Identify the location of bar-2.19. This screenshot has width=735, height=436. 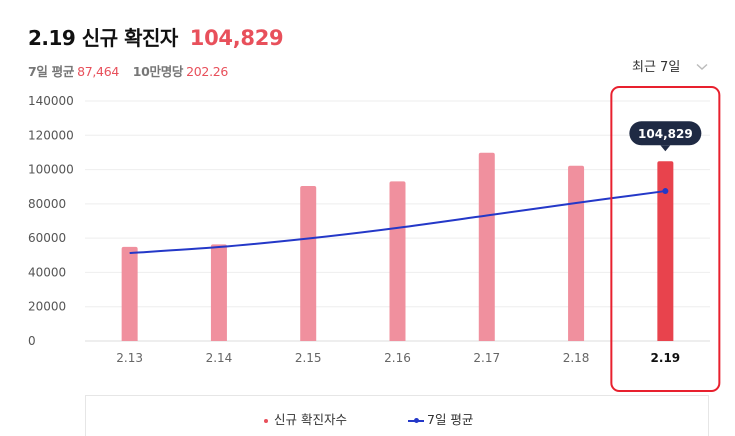
(665, 251).